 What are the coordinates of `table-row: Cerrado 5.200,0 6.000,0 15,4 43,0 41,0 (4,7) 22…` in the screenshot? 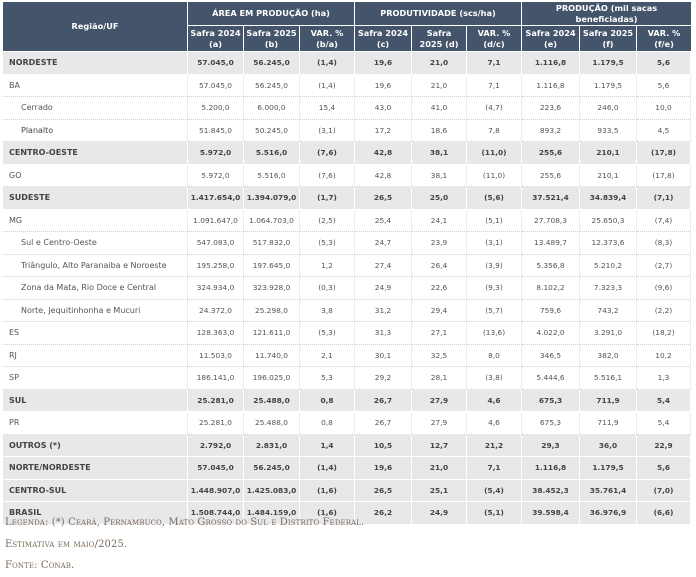 It's located at (347, 108).